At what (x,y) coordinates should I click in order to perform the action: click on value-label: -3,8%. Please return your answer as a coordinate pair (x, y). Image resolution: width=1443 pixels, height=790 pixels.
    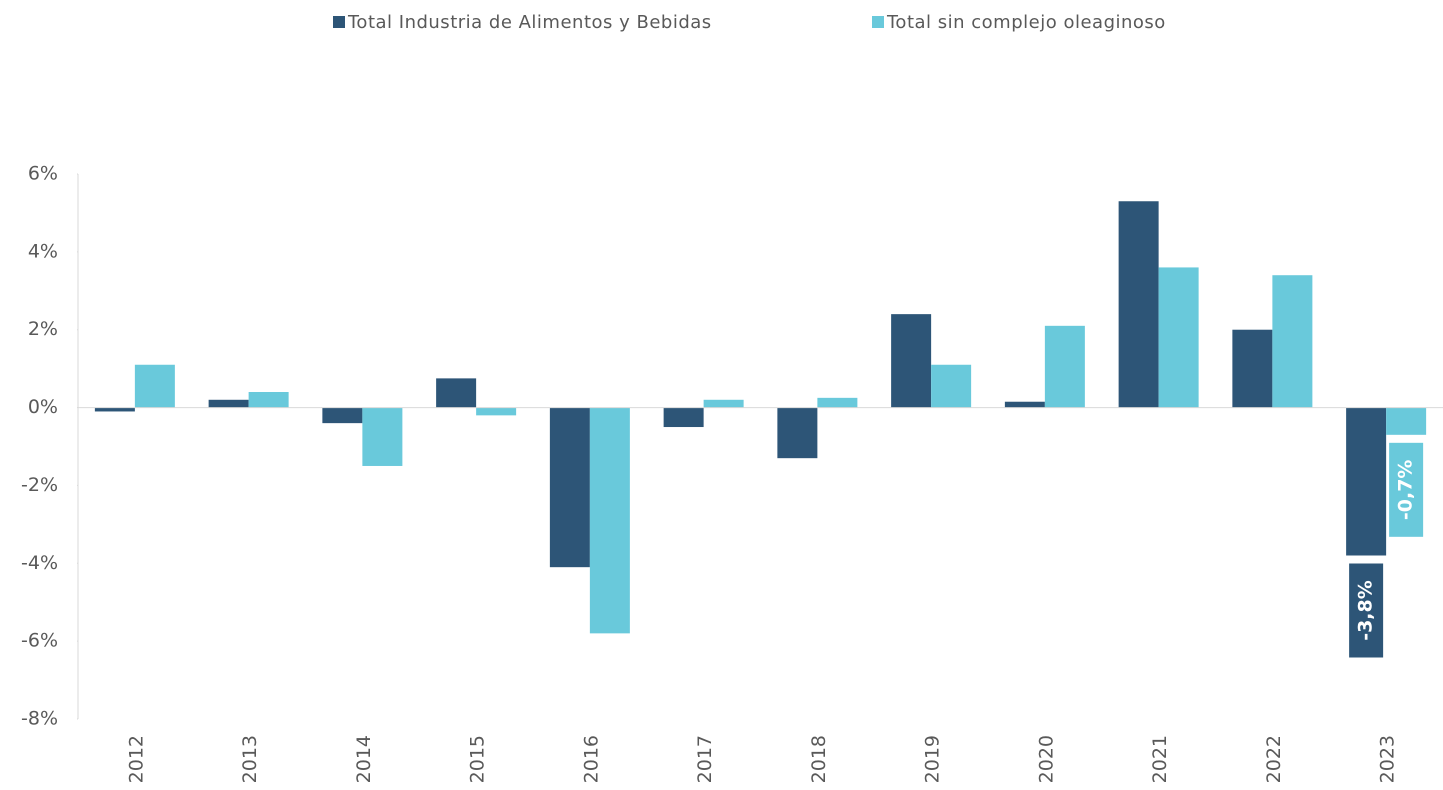
    Looking at the image, I should click on (1366, 610).